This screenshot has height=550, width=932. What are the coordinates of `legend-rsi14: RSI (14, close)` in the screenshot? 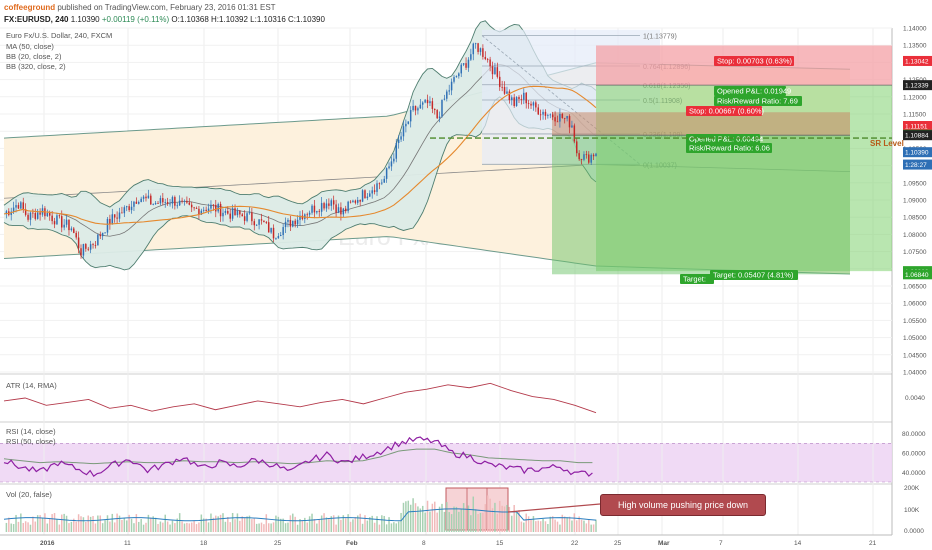 It's located at (31, 431).